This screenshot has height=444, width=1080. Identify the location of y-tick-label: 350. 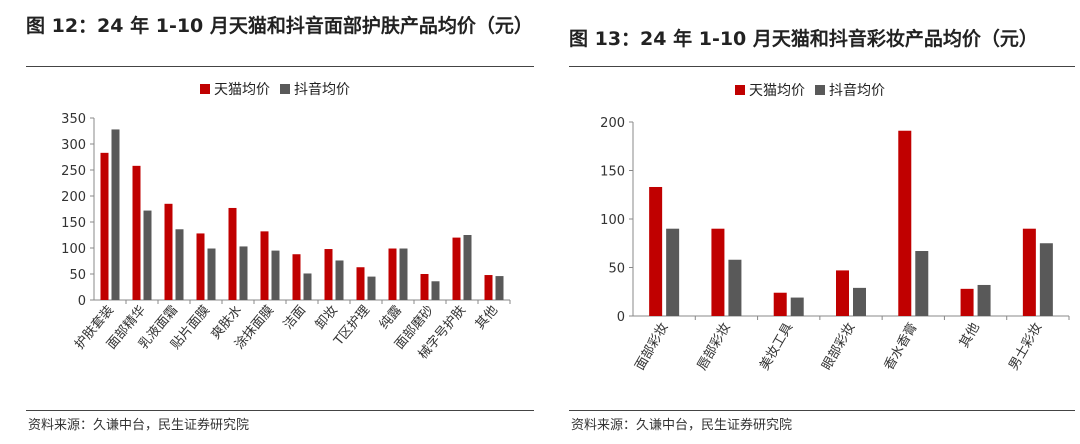
(73, 119).